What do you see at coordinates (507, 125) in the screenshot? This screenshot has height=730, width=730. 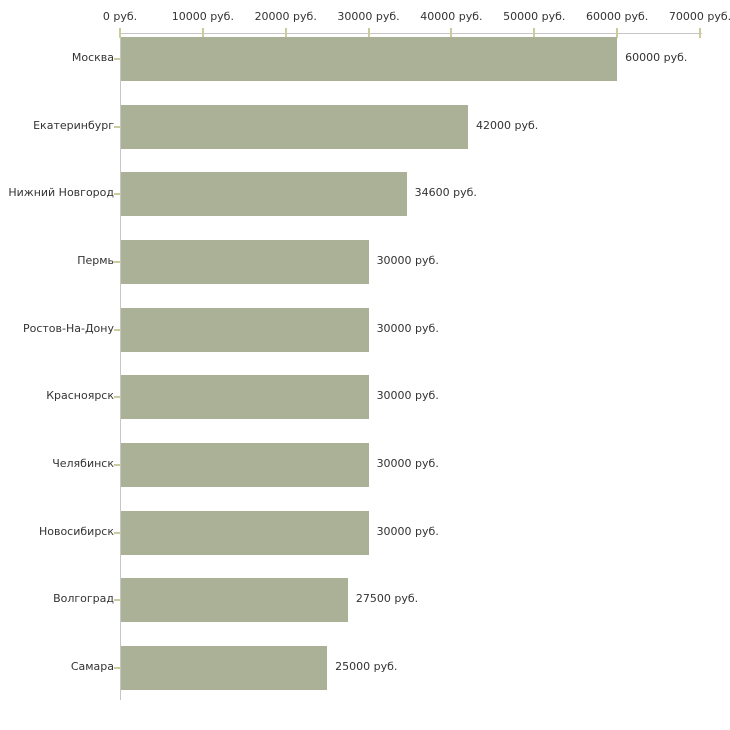 I see `value-label: 42000 руб.` at bounding box center [507, 125].